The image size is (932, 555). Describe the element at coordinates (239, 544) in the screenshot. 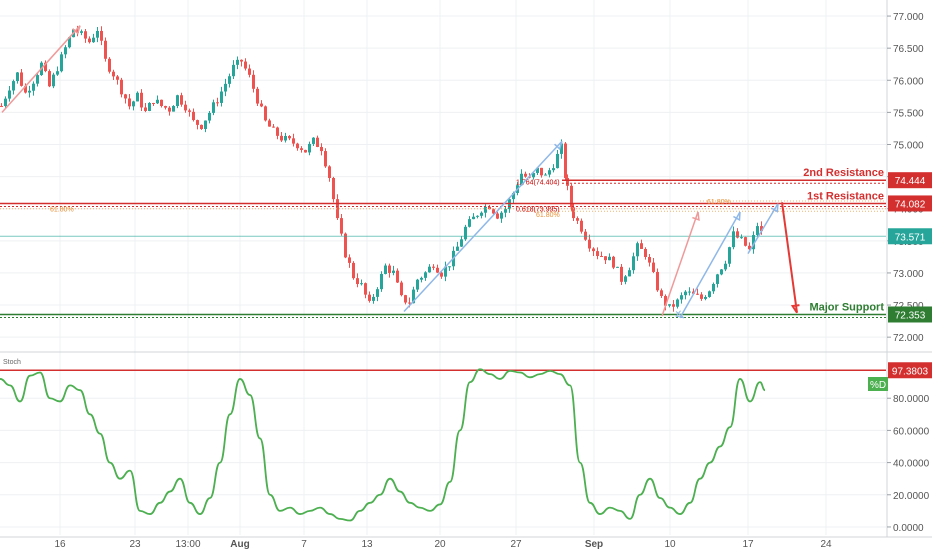

I see `time-tick-label: Aug` at that location.